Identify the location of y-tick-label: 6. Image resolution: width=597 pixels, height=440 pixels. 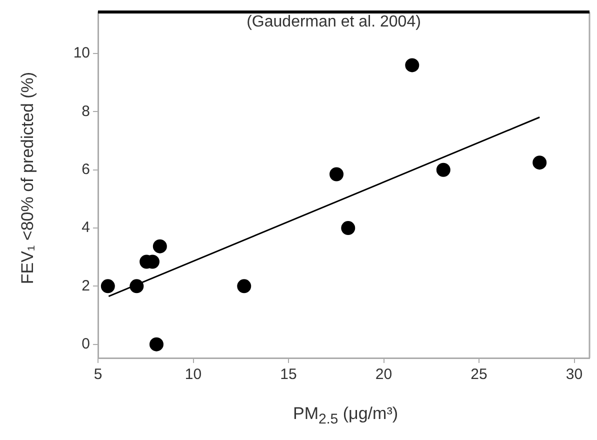
(86, 169).